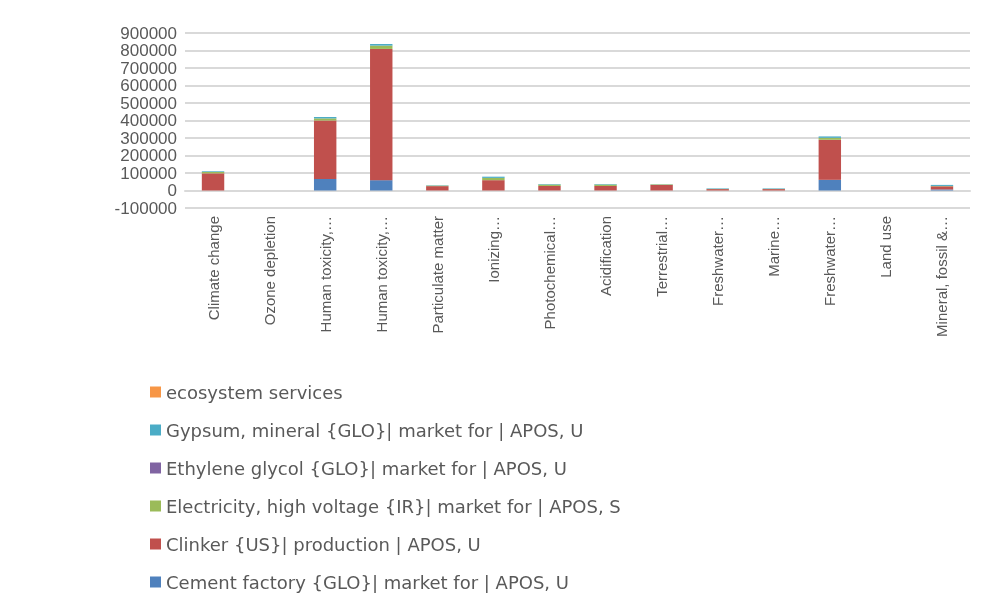  I want to click on legend-label: Ethylene glycol {GLO}| market for | APOS, U, so click(366, 468).